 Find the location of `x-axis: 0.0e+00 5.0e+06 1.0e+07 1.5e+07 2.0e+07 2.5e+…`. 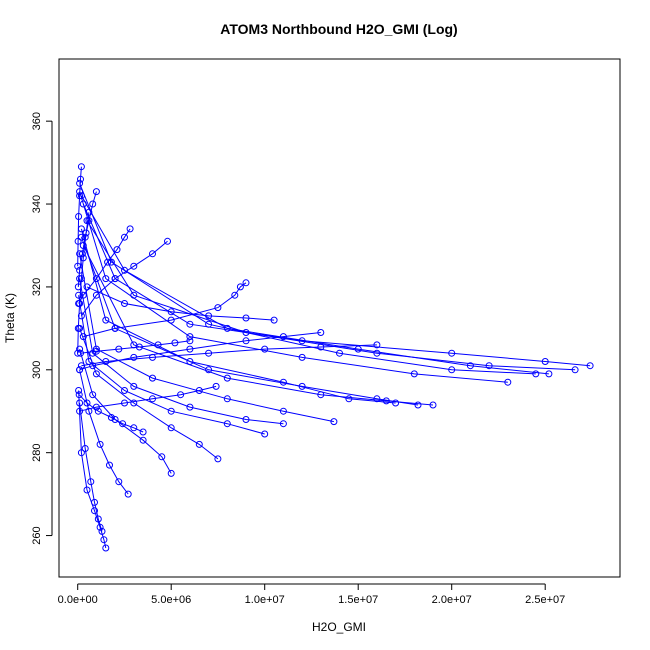

x-axis: 0.0e+00 5.0e+06 1.0e+07 1.5e+07 2.0e+07 2.5e+… is located at coordinates (311, 594).